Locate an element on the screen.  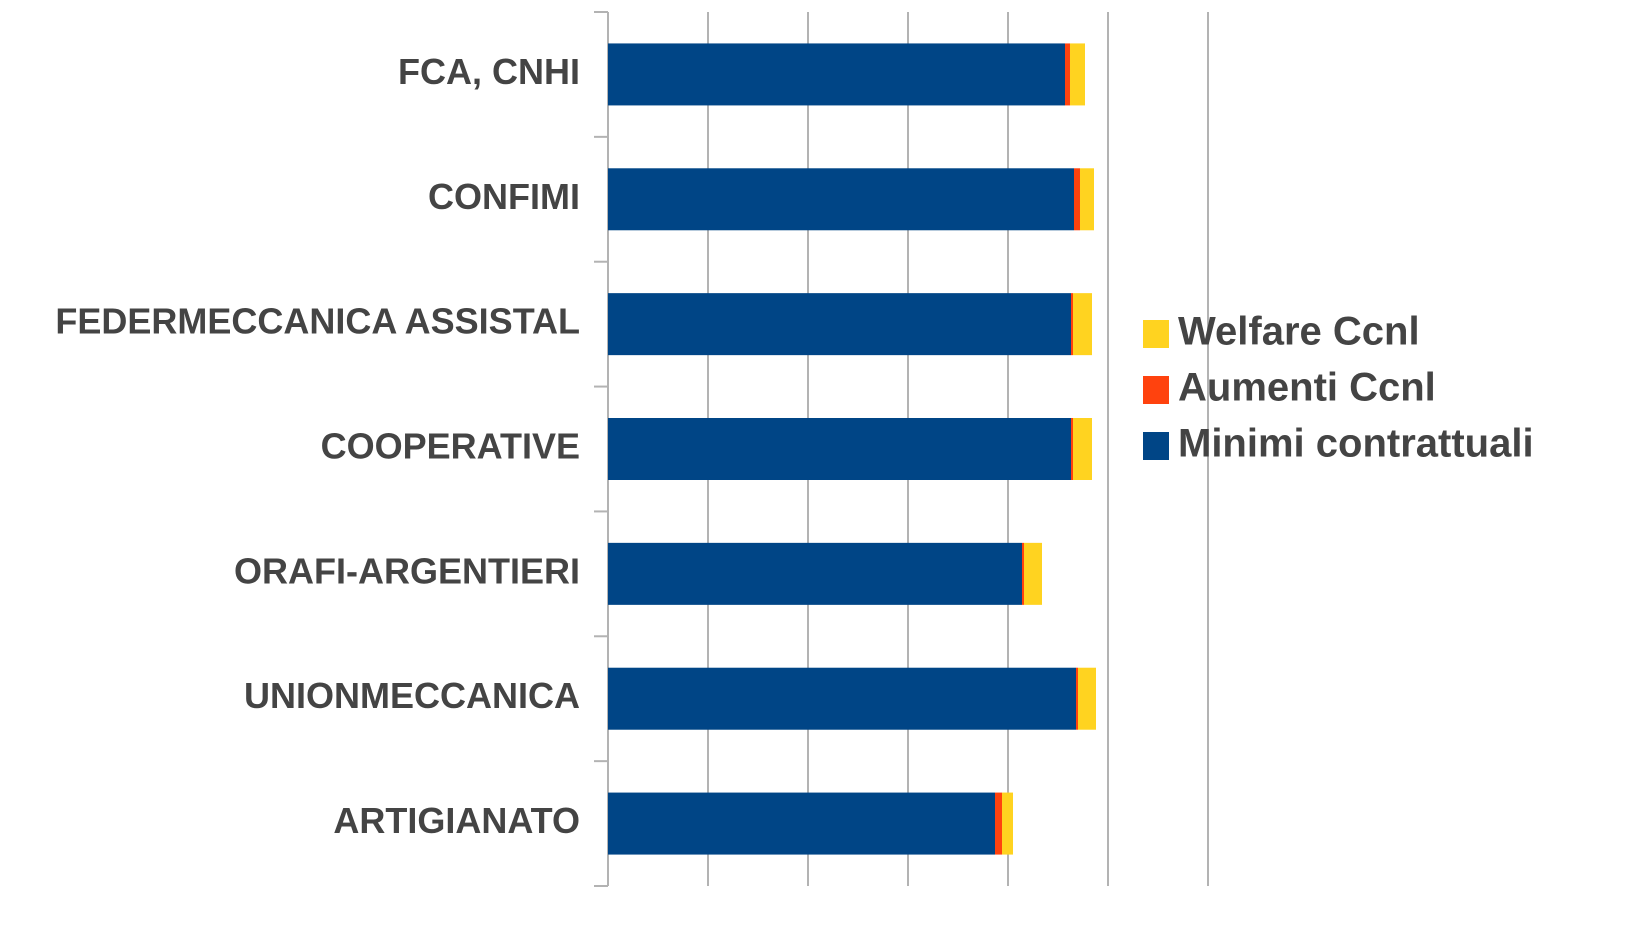
y-tick-label: UNIONMECCANICA is located at coordinates (412, 695).